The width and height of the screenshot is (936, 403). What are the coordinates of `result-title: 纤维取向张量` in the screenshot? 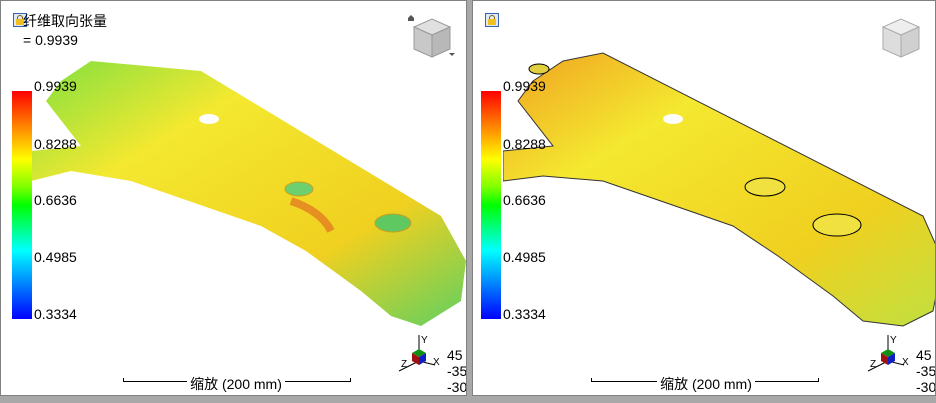 It's located at (65, 21).